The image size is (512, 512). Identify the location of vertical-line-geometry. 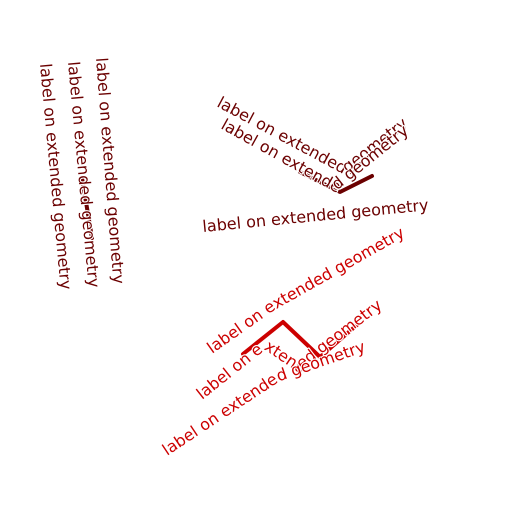
(87, 208).